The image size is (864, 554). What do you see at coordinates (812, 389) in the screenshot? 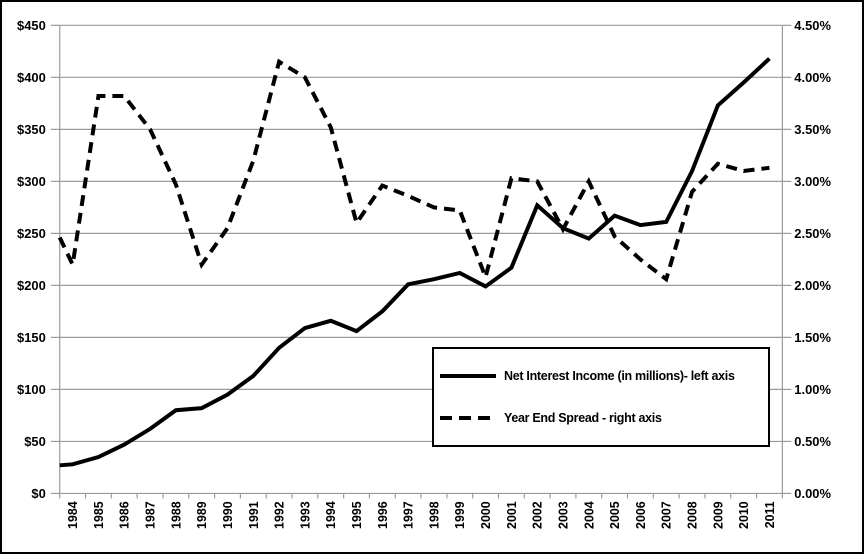
I see `right-axis-label: 1.00%` at bounding box center [812, 389].